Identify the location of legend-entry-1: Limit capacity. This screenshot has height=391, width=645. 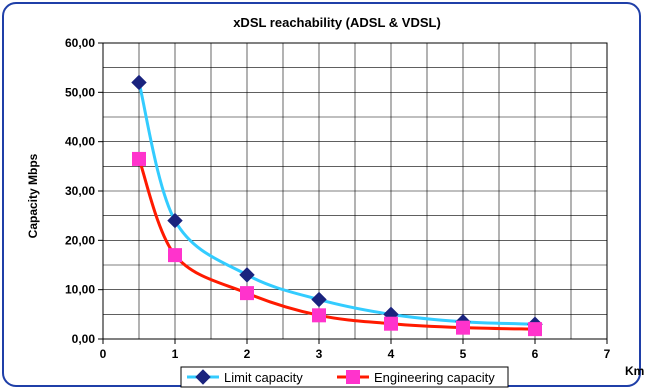
(245, 377).